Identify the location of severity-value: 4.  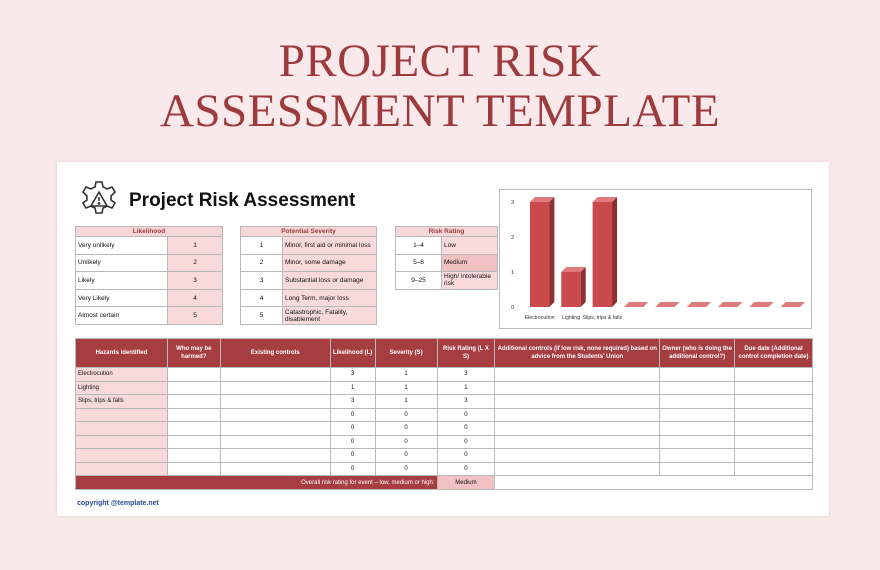
(261, 298).